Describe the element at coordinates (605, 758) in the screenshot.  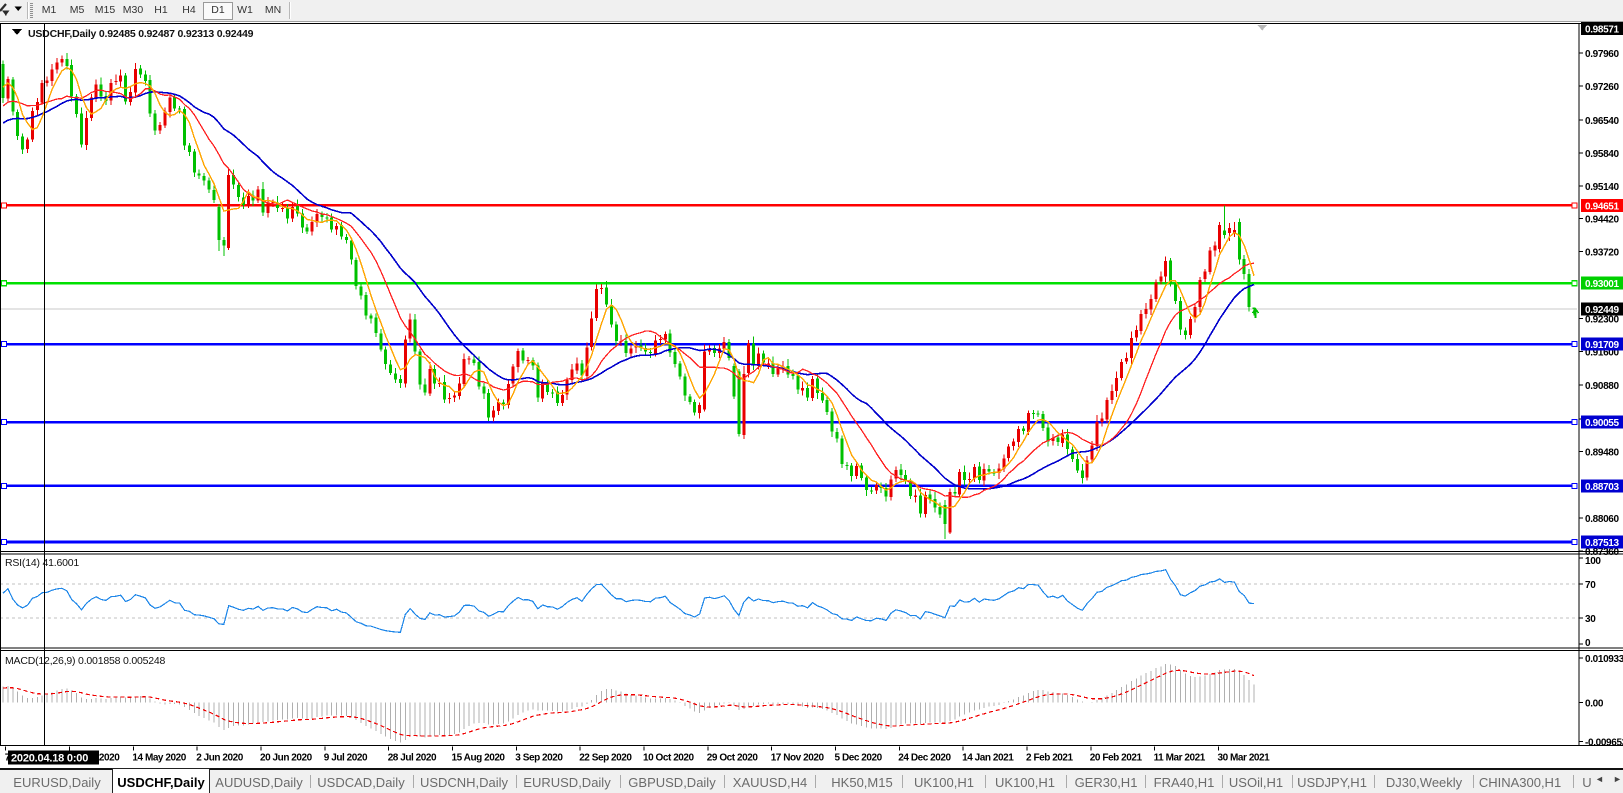
I see `svg-text: 22 Sep 2020` at that location.